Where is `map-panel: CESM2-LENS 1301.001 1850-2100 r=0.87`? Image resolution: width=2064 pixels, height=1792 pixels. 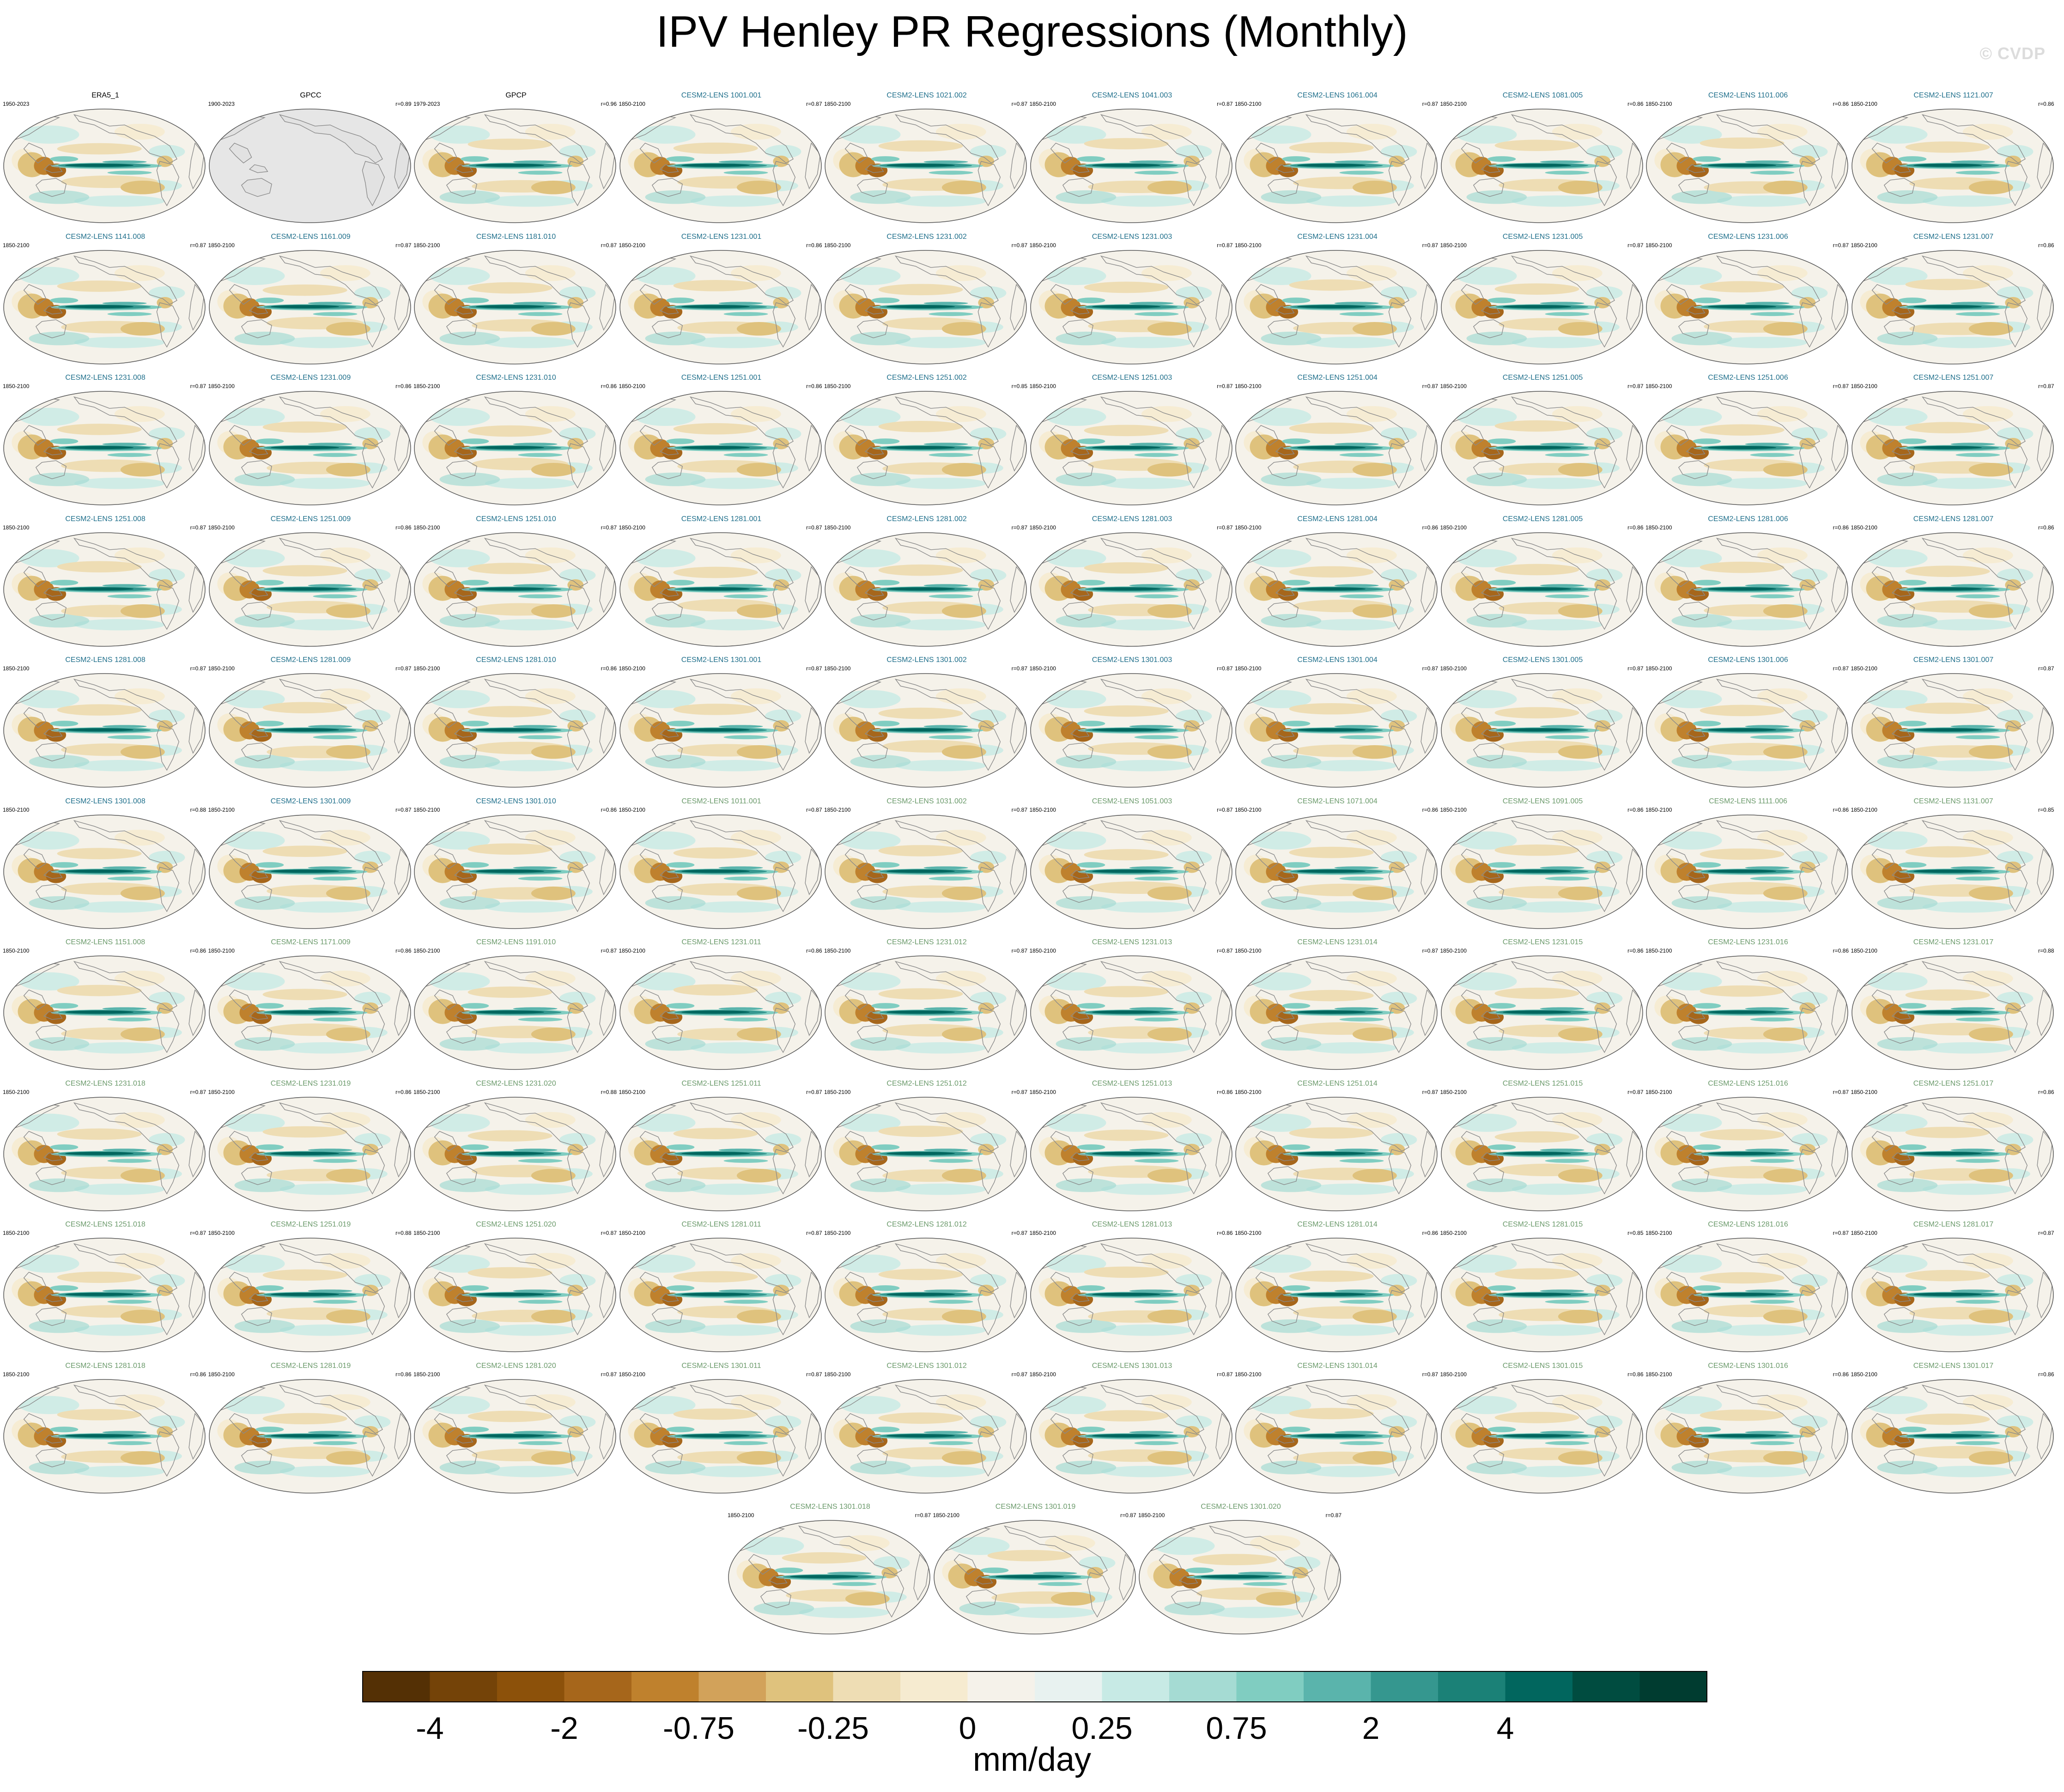
map-panel: CESM2-LENS 1301.001 1850-2100 r=0.87 is located at coordinates (721, 726).